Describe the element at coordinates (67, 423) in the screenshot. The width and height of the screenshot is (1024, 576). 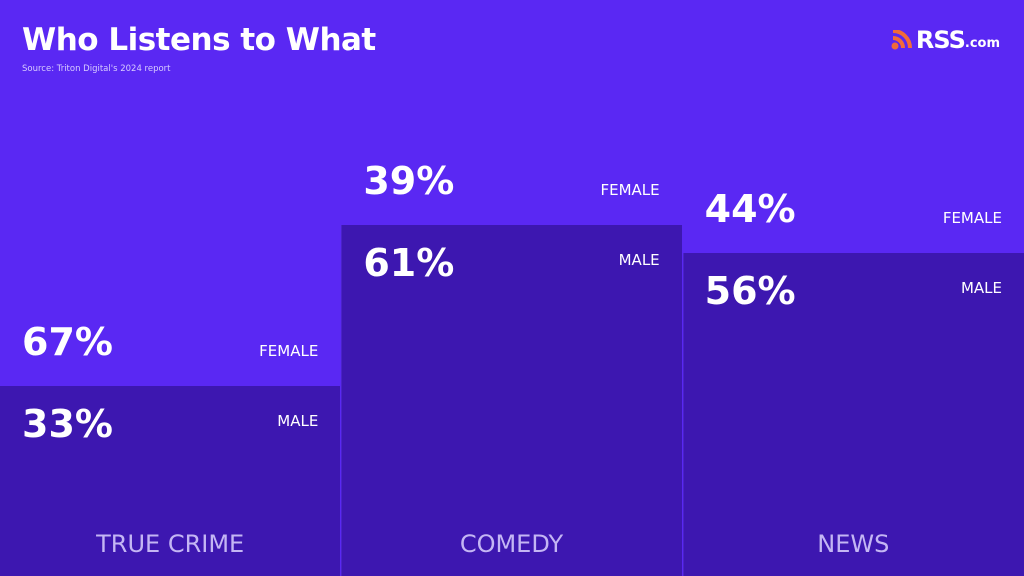
I see `male-percent: 33%` at that location.